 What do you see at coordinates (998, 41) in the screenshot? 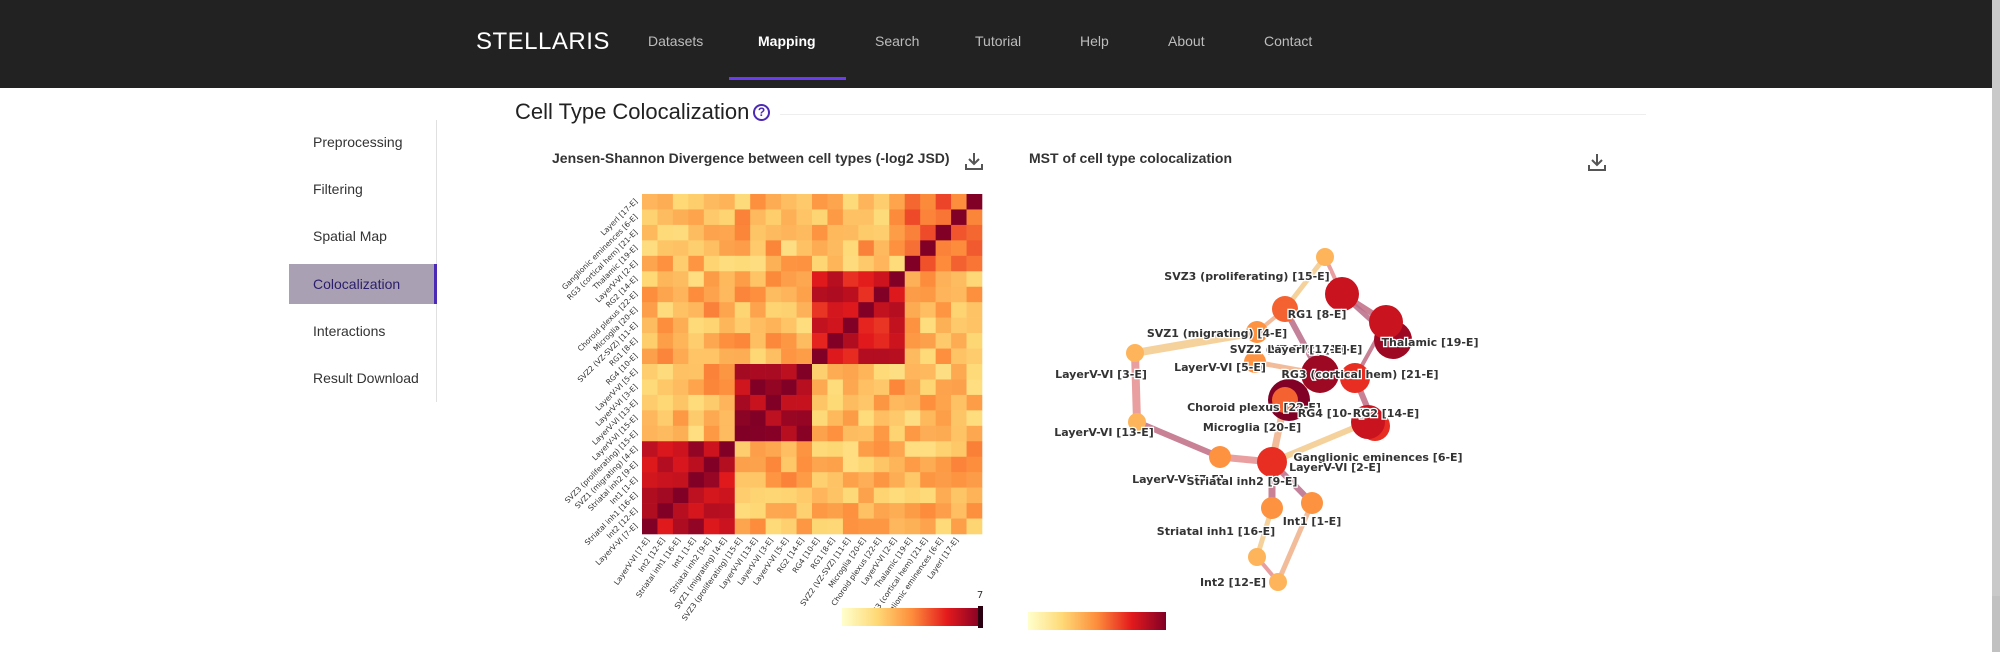
I see `nav-tutorial: Tutorial` at bounding box center [998, 41].